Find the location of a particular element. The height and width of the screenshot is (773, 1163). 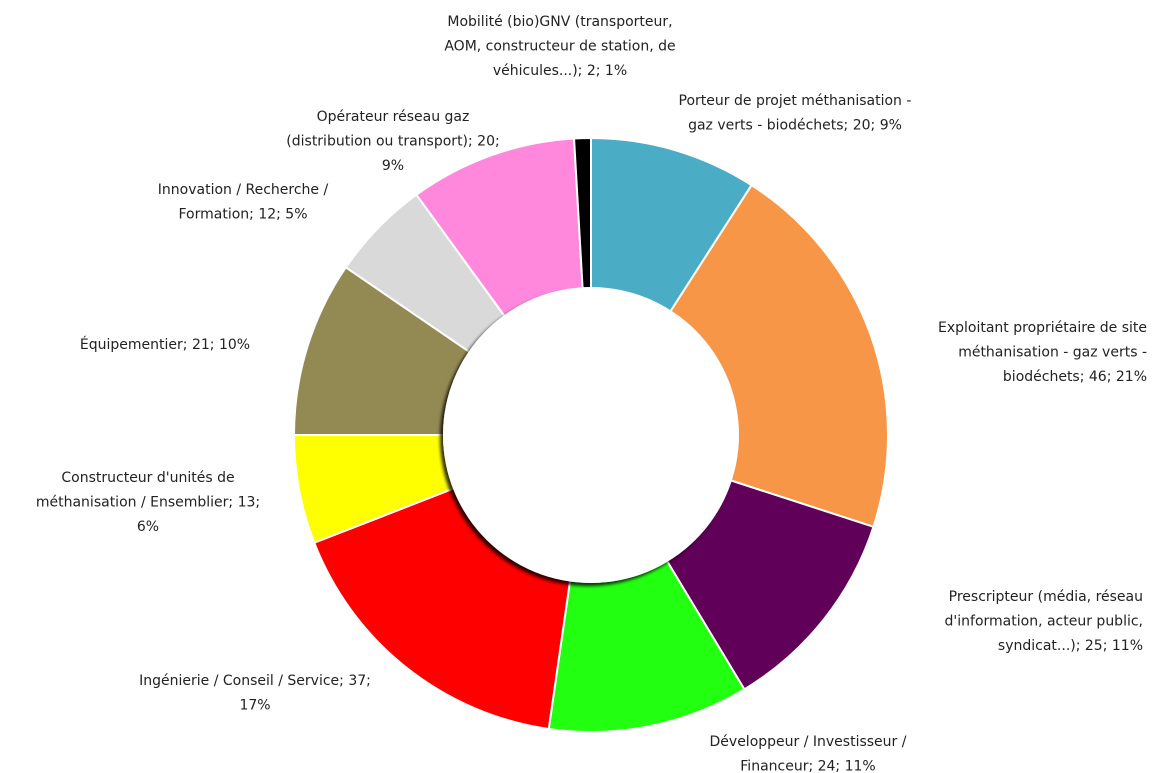

data-label: 9% is located at coordinates (393, 166).